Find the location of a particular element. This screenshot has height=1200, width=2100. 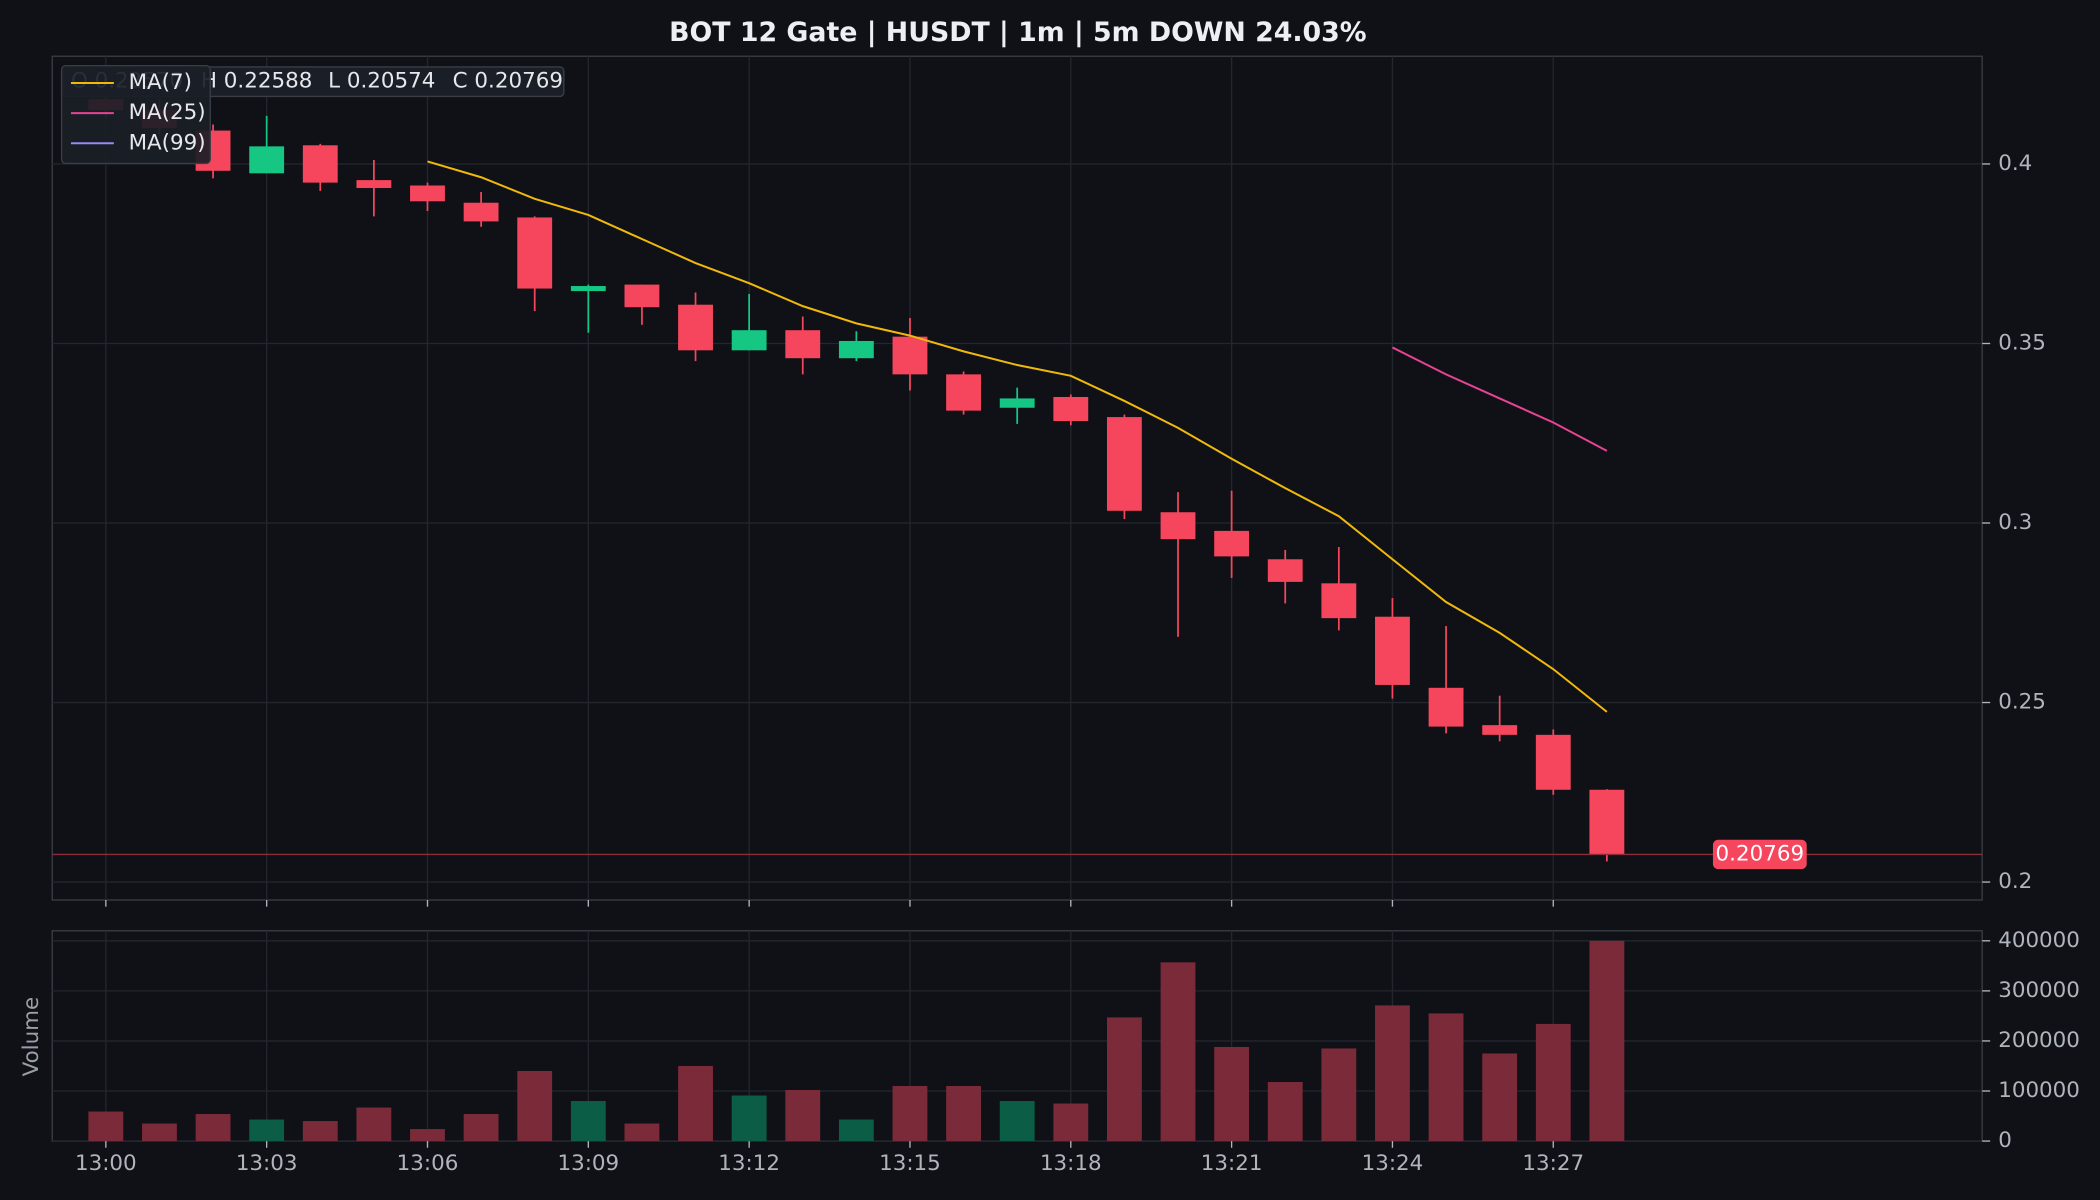

x-tick-label: 13:27 is located at coordinates (1553, 1163).